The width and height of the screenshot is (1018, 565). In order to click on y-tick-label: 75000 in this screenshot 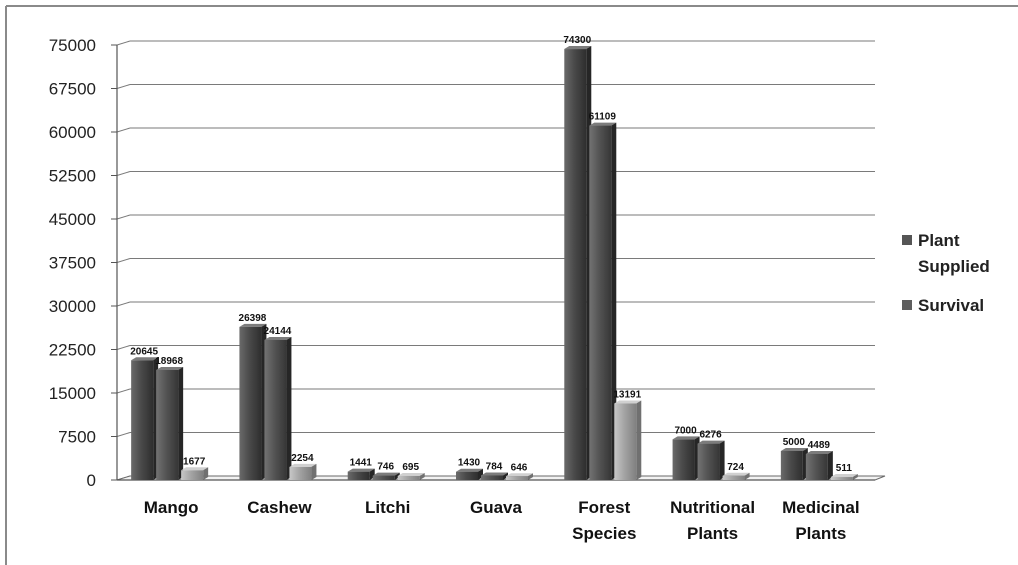, I will do `click(72, 45)`.